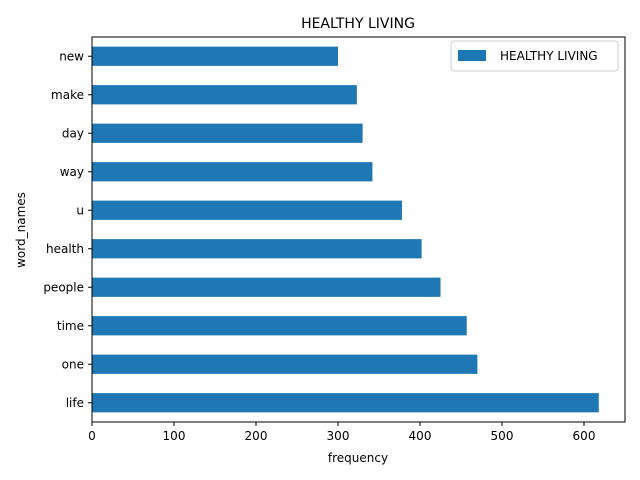 The image size is (640, 480). Describe the element at coordinates (75, 403) in the screenshot. I see `y-tick-label: life` at that location.